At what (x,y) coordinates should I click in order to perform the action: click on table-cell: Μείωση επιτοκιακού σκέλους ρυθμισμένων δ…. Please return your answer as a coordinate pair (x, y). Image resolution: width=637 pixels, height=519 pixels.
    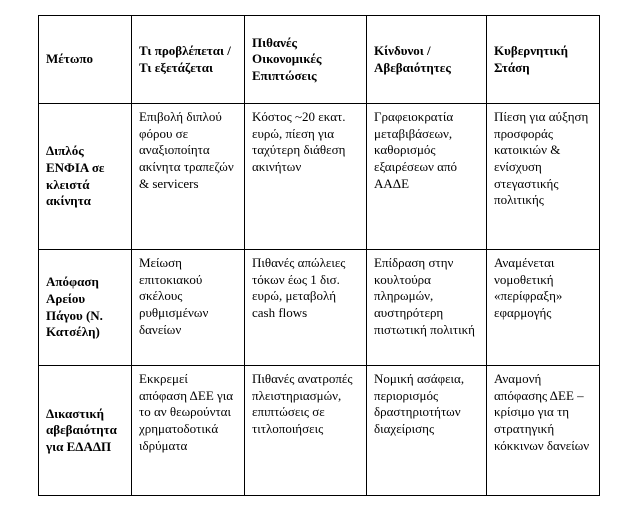
    Looking at the image, I should click on (188, 307).